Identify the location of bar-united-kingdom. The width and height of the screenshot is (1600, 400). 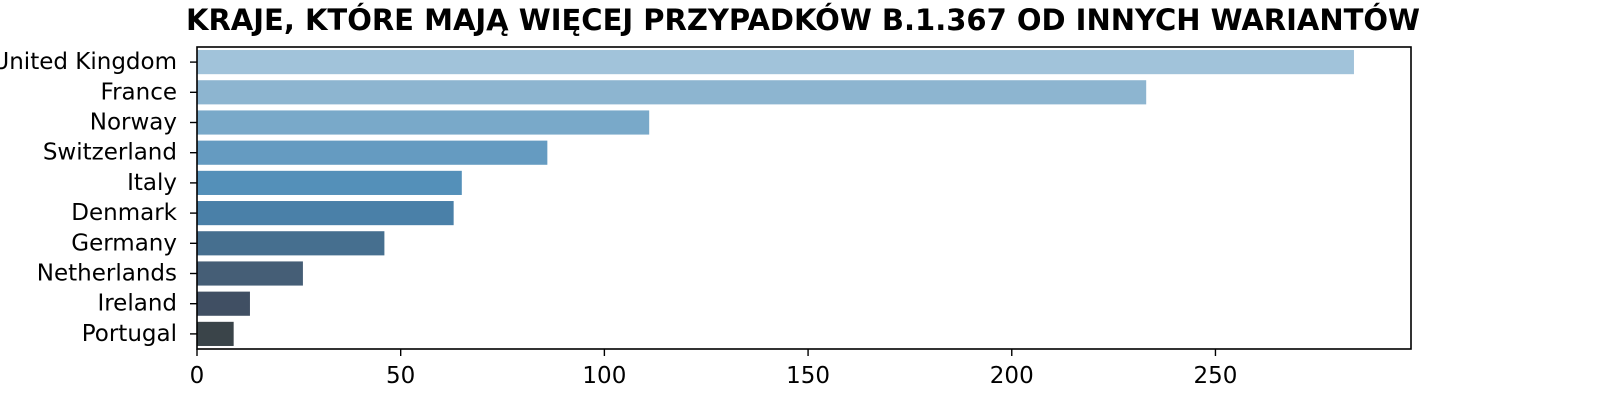
(775, 62).